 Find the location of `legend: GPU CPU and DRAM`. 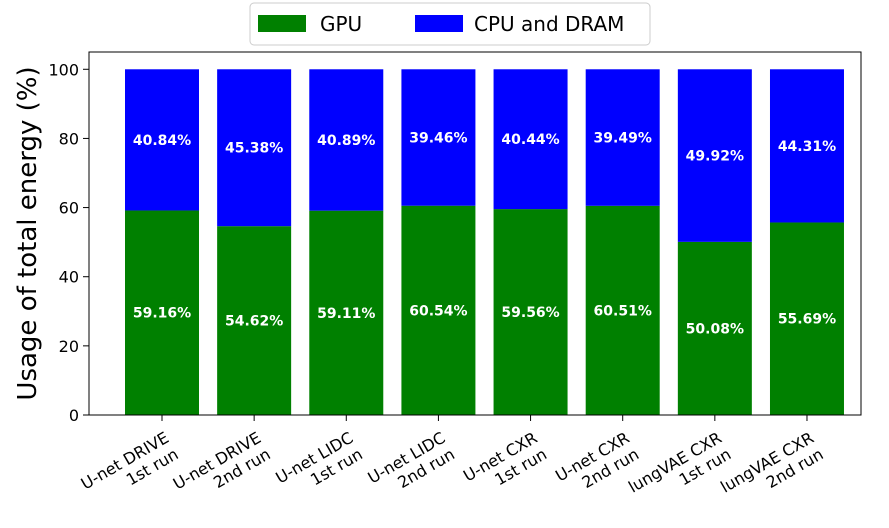

legend: GPU CPU and DRAM is located at coordinates (450, 24).